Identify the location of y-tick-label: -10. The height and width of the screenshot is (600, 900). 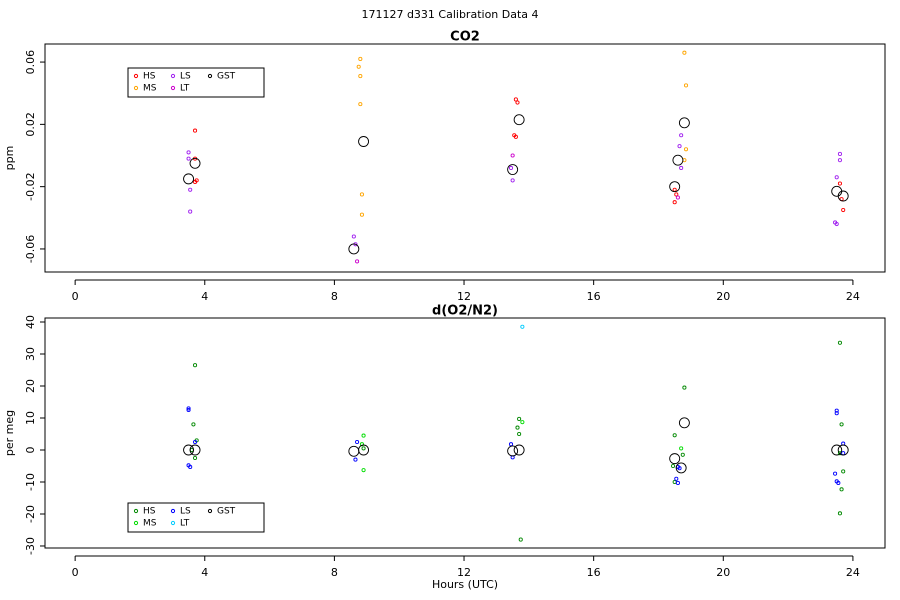
(30, 482).